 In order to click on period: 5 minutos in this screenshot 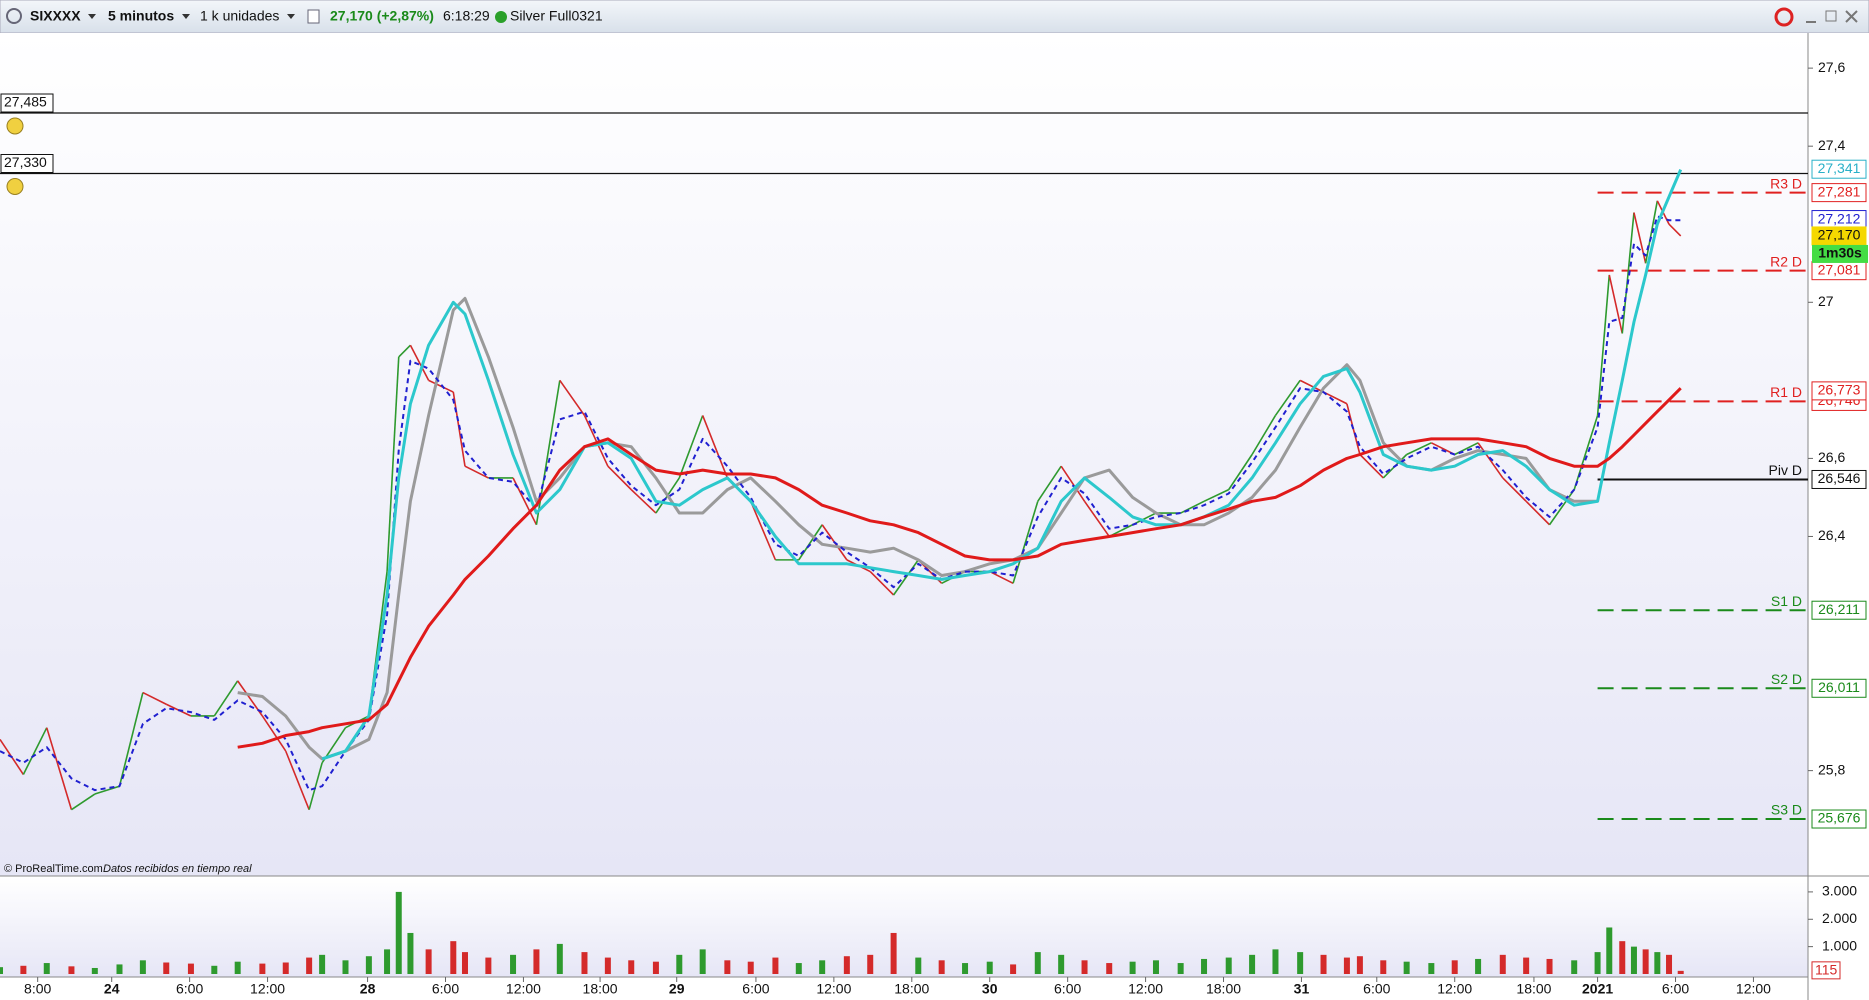, I will do `click(141, 16)`.